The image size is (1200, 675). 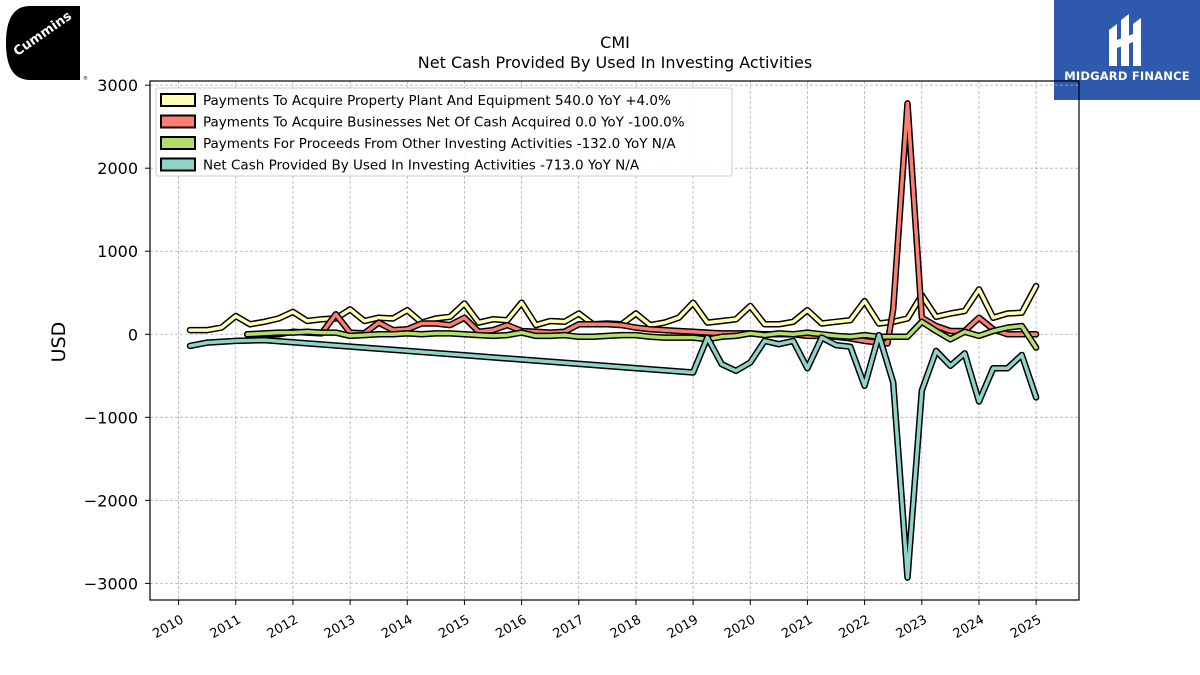 What do you see at coordinates (117, 251) in the screenshot?
I see `y-tick-label: 1000` at bounding box center [117, 251].